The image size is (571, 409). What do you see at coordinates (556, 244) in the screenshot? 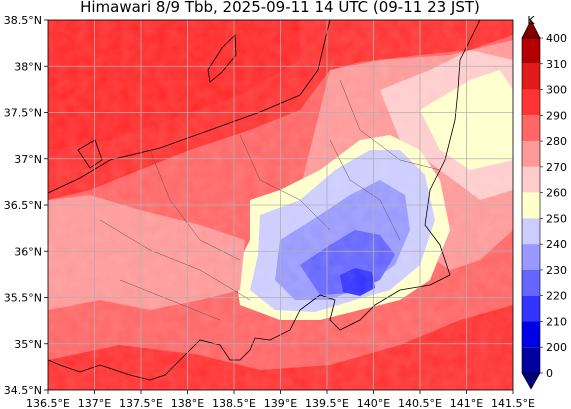
I see `colorbar-label: 240` at bounding box center [556, 244].